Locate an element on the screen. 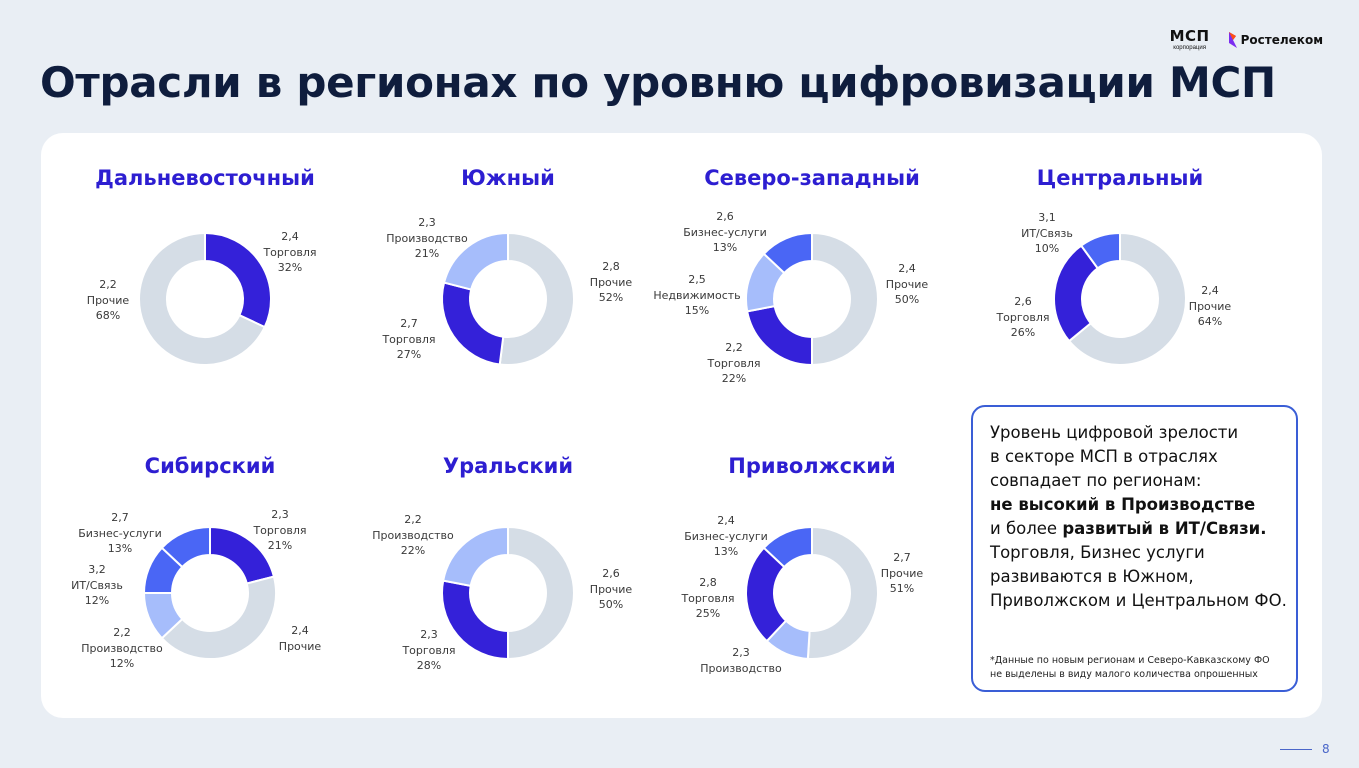 The height and width of the screenshot is (768, 1359). region-title-volga: Приволжский is located at coordinates (812, 466).